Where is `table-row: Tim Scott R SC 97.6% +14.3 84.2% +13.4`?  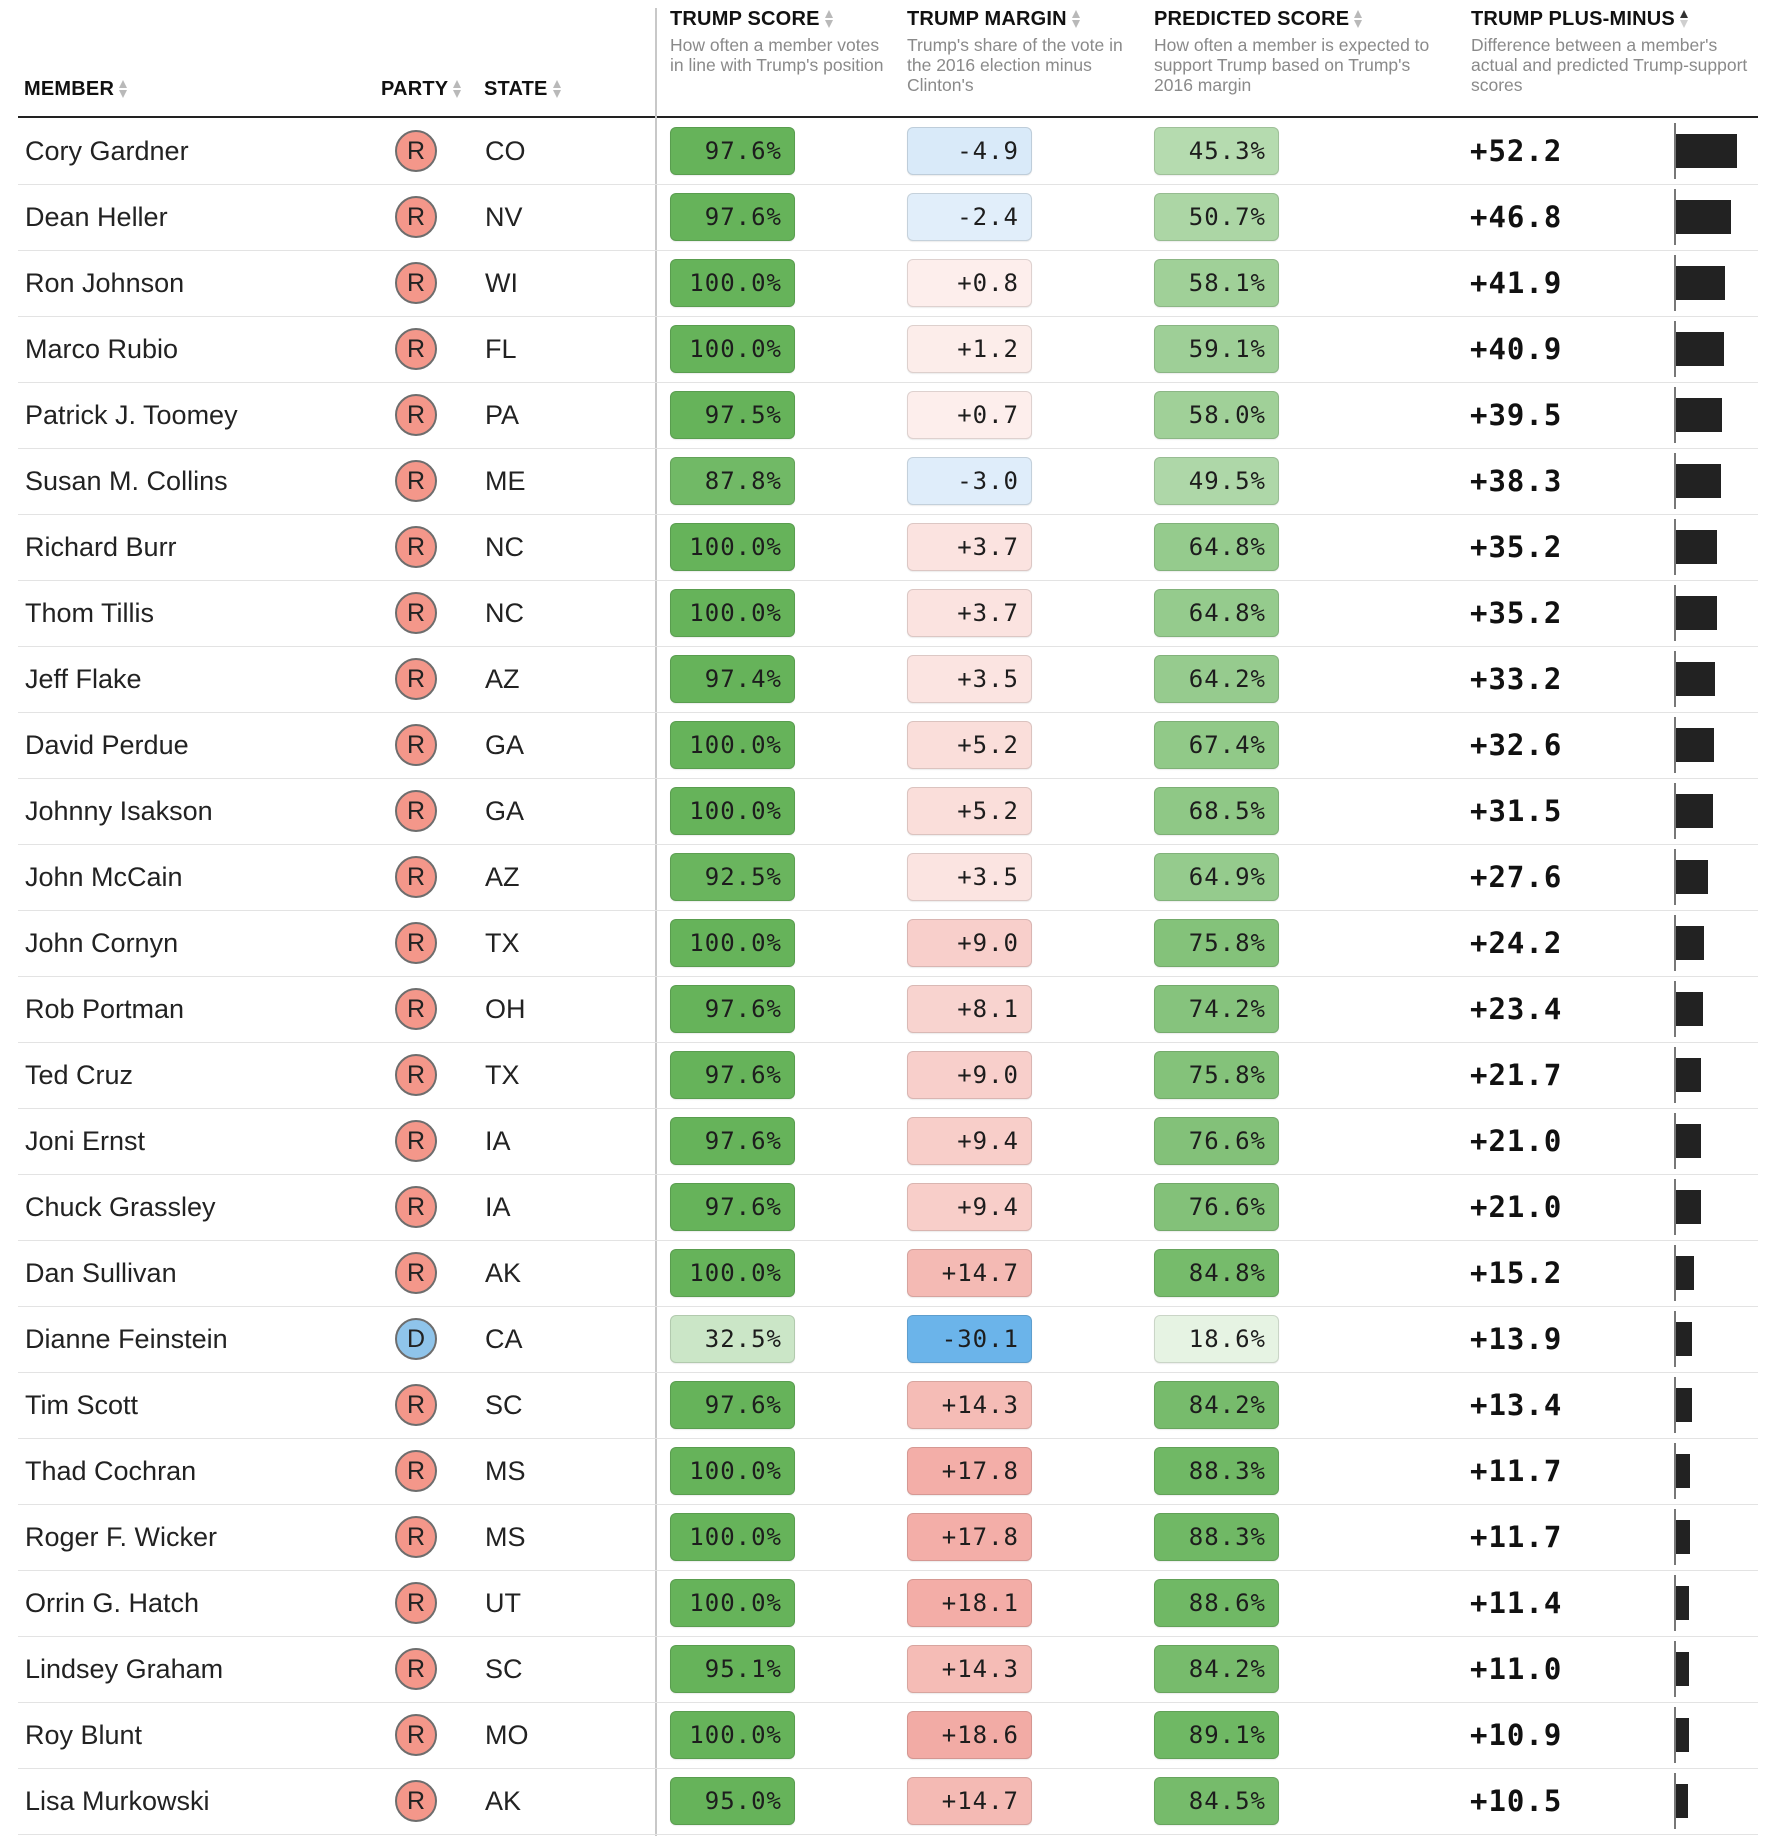 table-row: Tim Scott R SC 97.6% +14.3 84.2% +13.4 is located at coordinates (888, 1405).